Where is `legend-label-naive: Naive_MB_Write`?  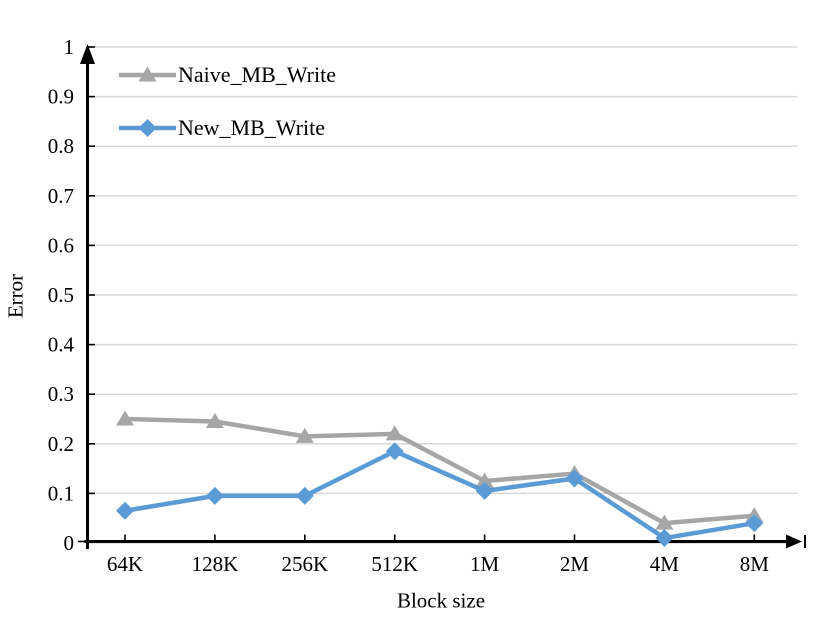 legend-label-naive: Naive_MB_Write is located at coordinates (257, 74).